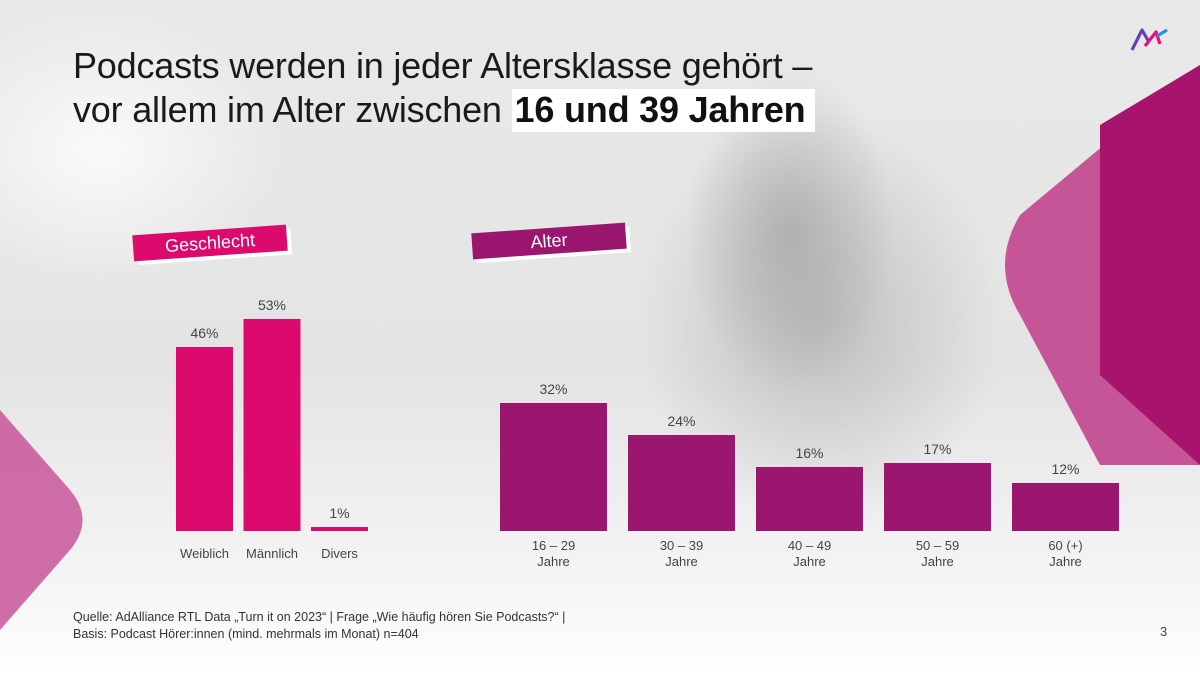 This screenshot has height=675, width=1200. I want to click on age-value-label: 16%, so click(809, 453).